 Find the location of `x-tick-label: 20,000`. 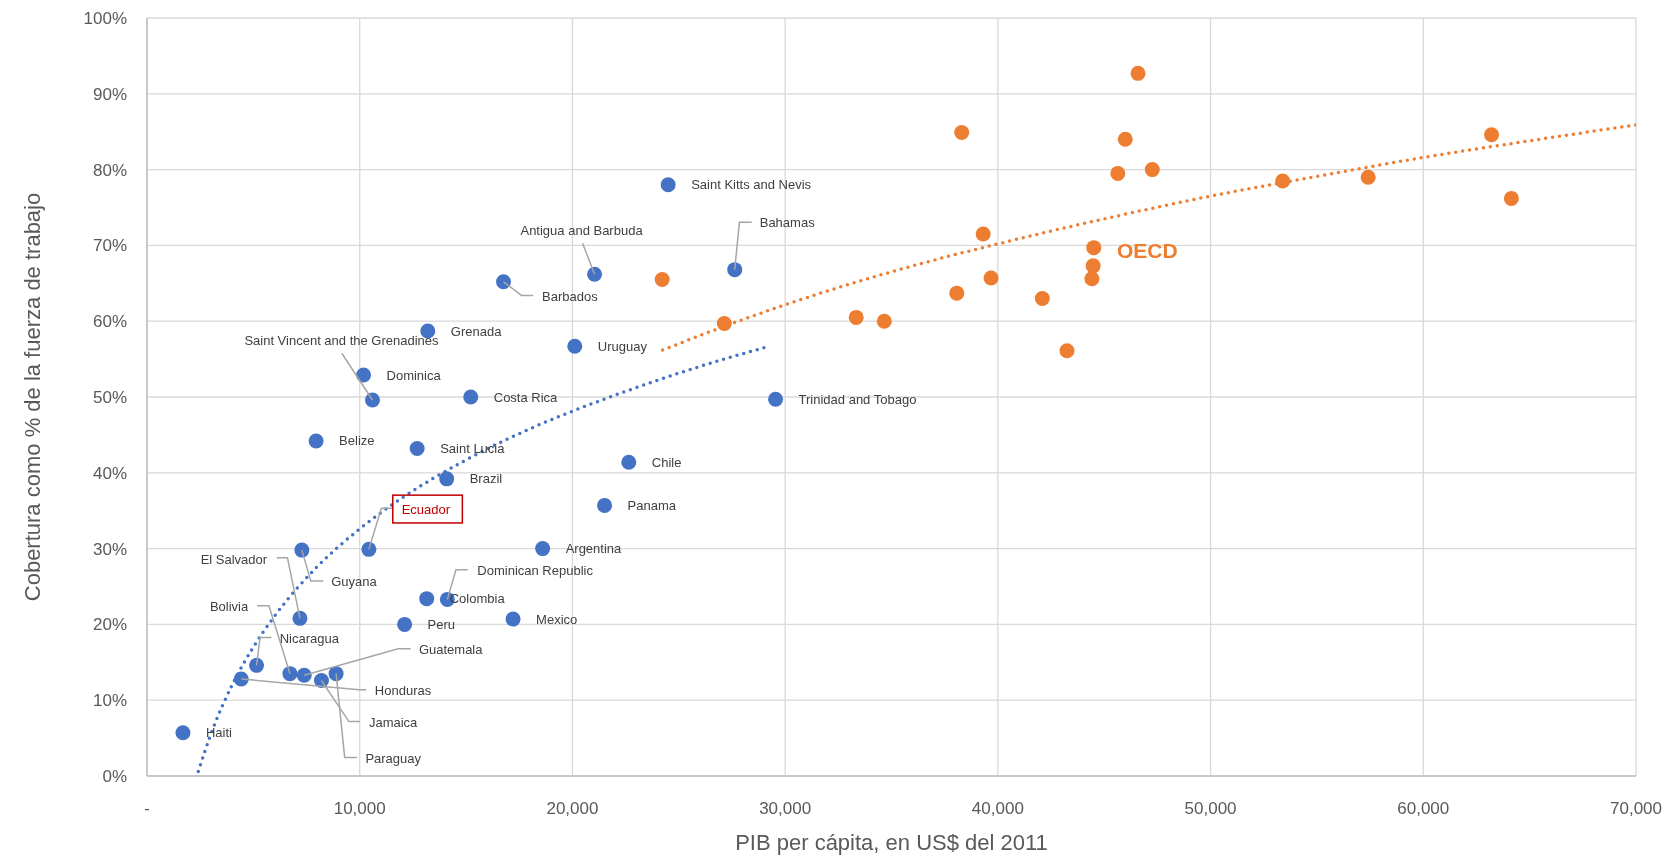

x-tick-label: 20,000 is located at coordinates (572, 809).